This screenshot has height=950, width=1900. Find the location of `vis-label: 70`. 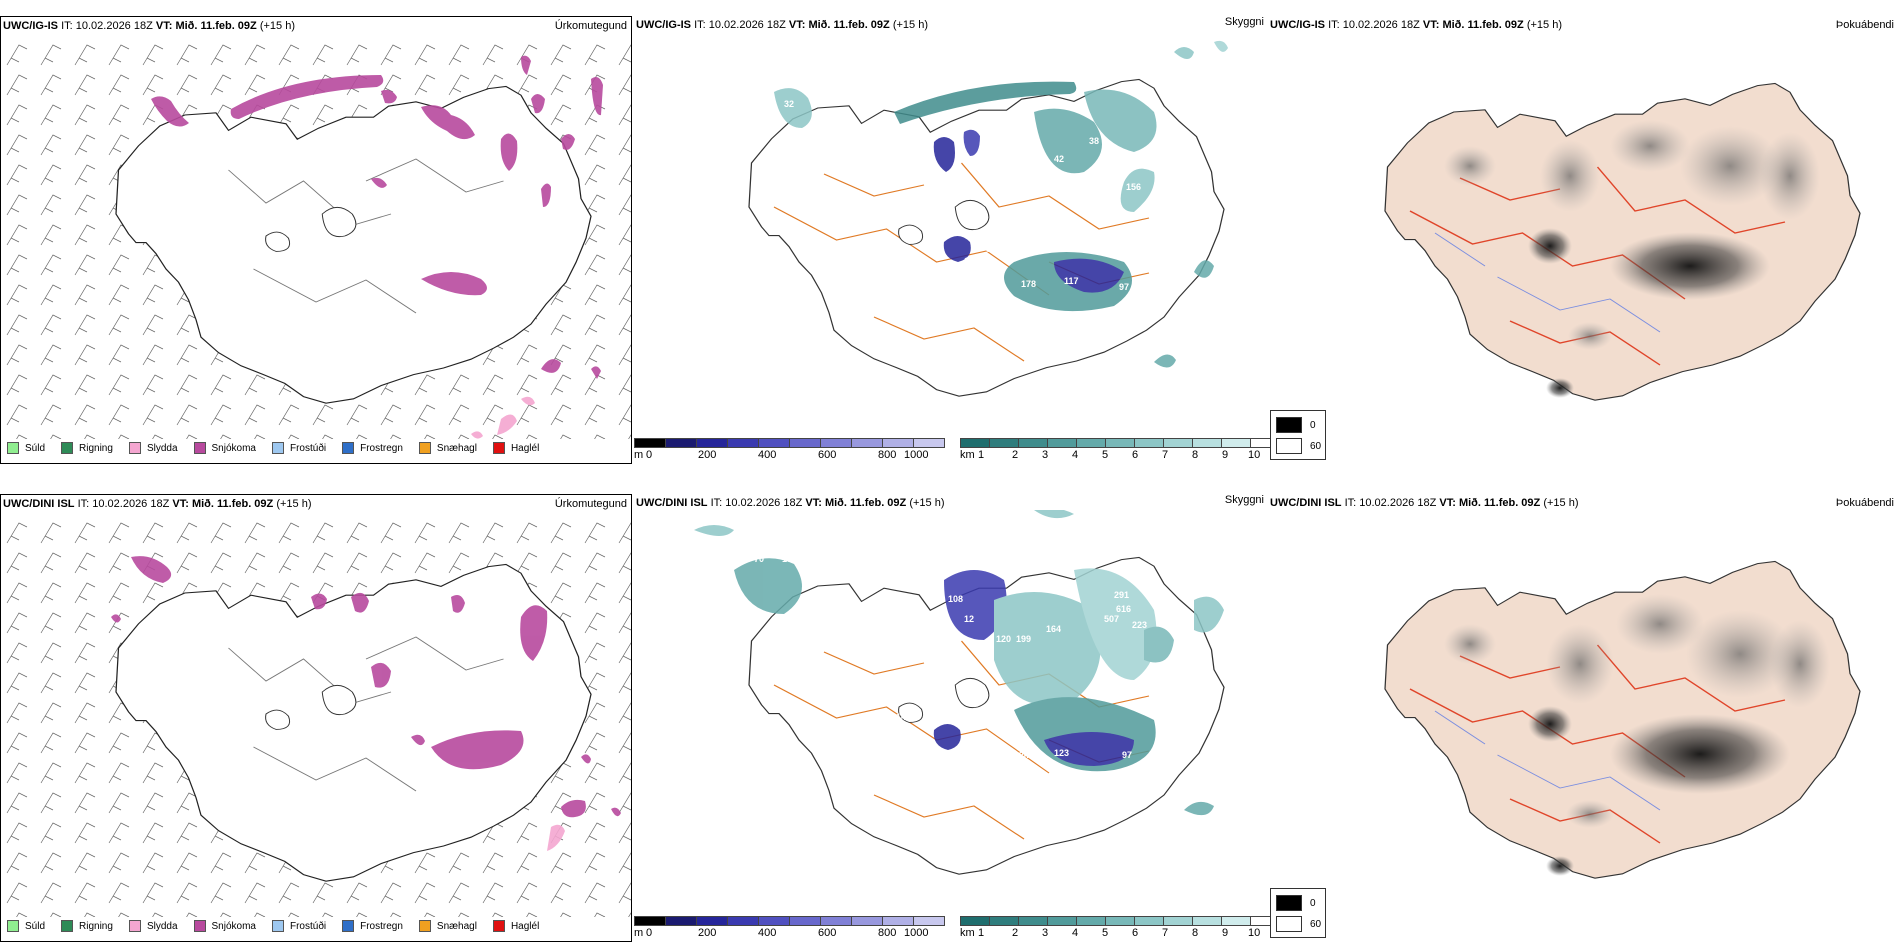

vis-label: 70 is located at coordinates (759, 559).